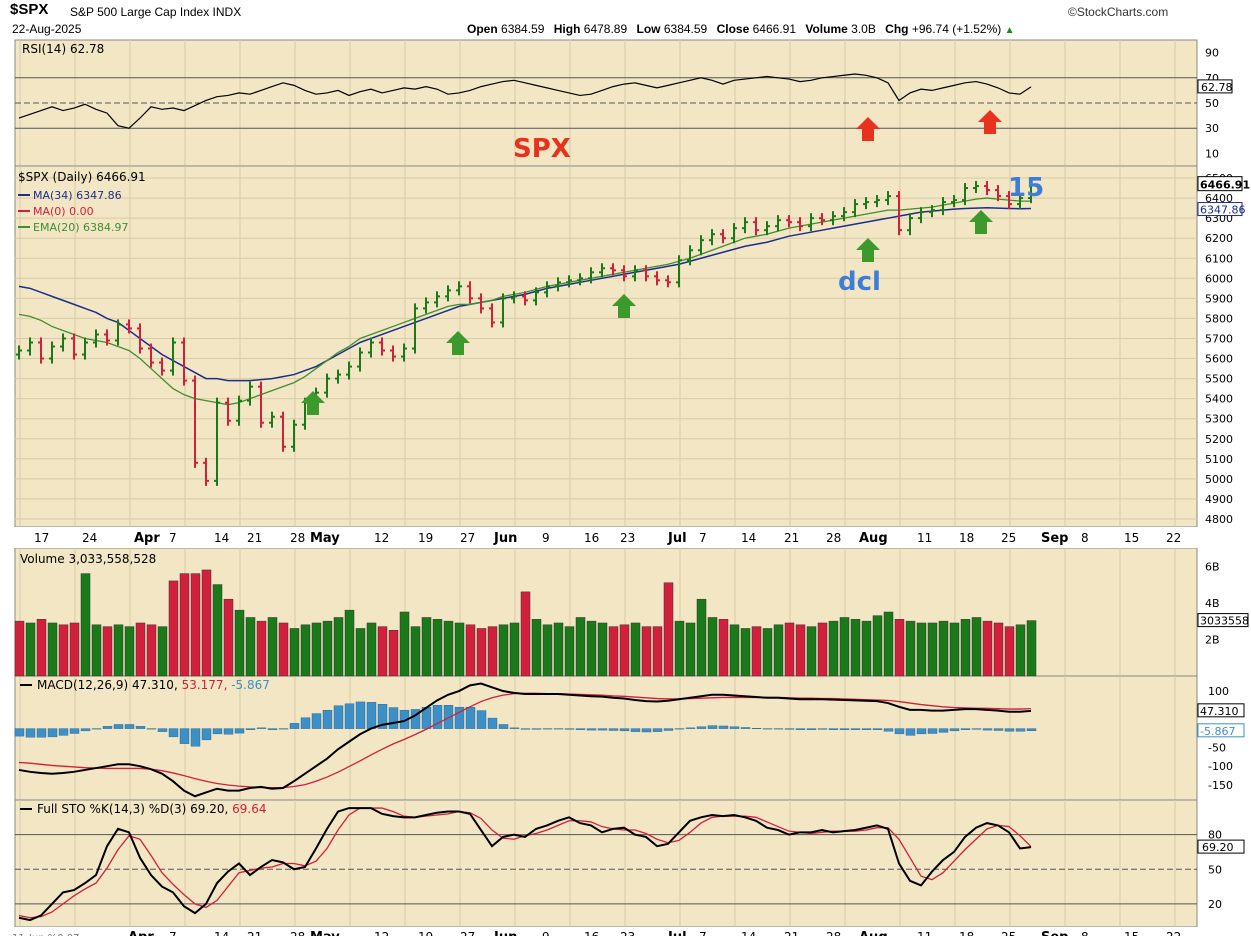 The image size is (1251, 936). Describe the element at coordinates (567, 29) in the screenshot. I see `high-label: High` at that location.